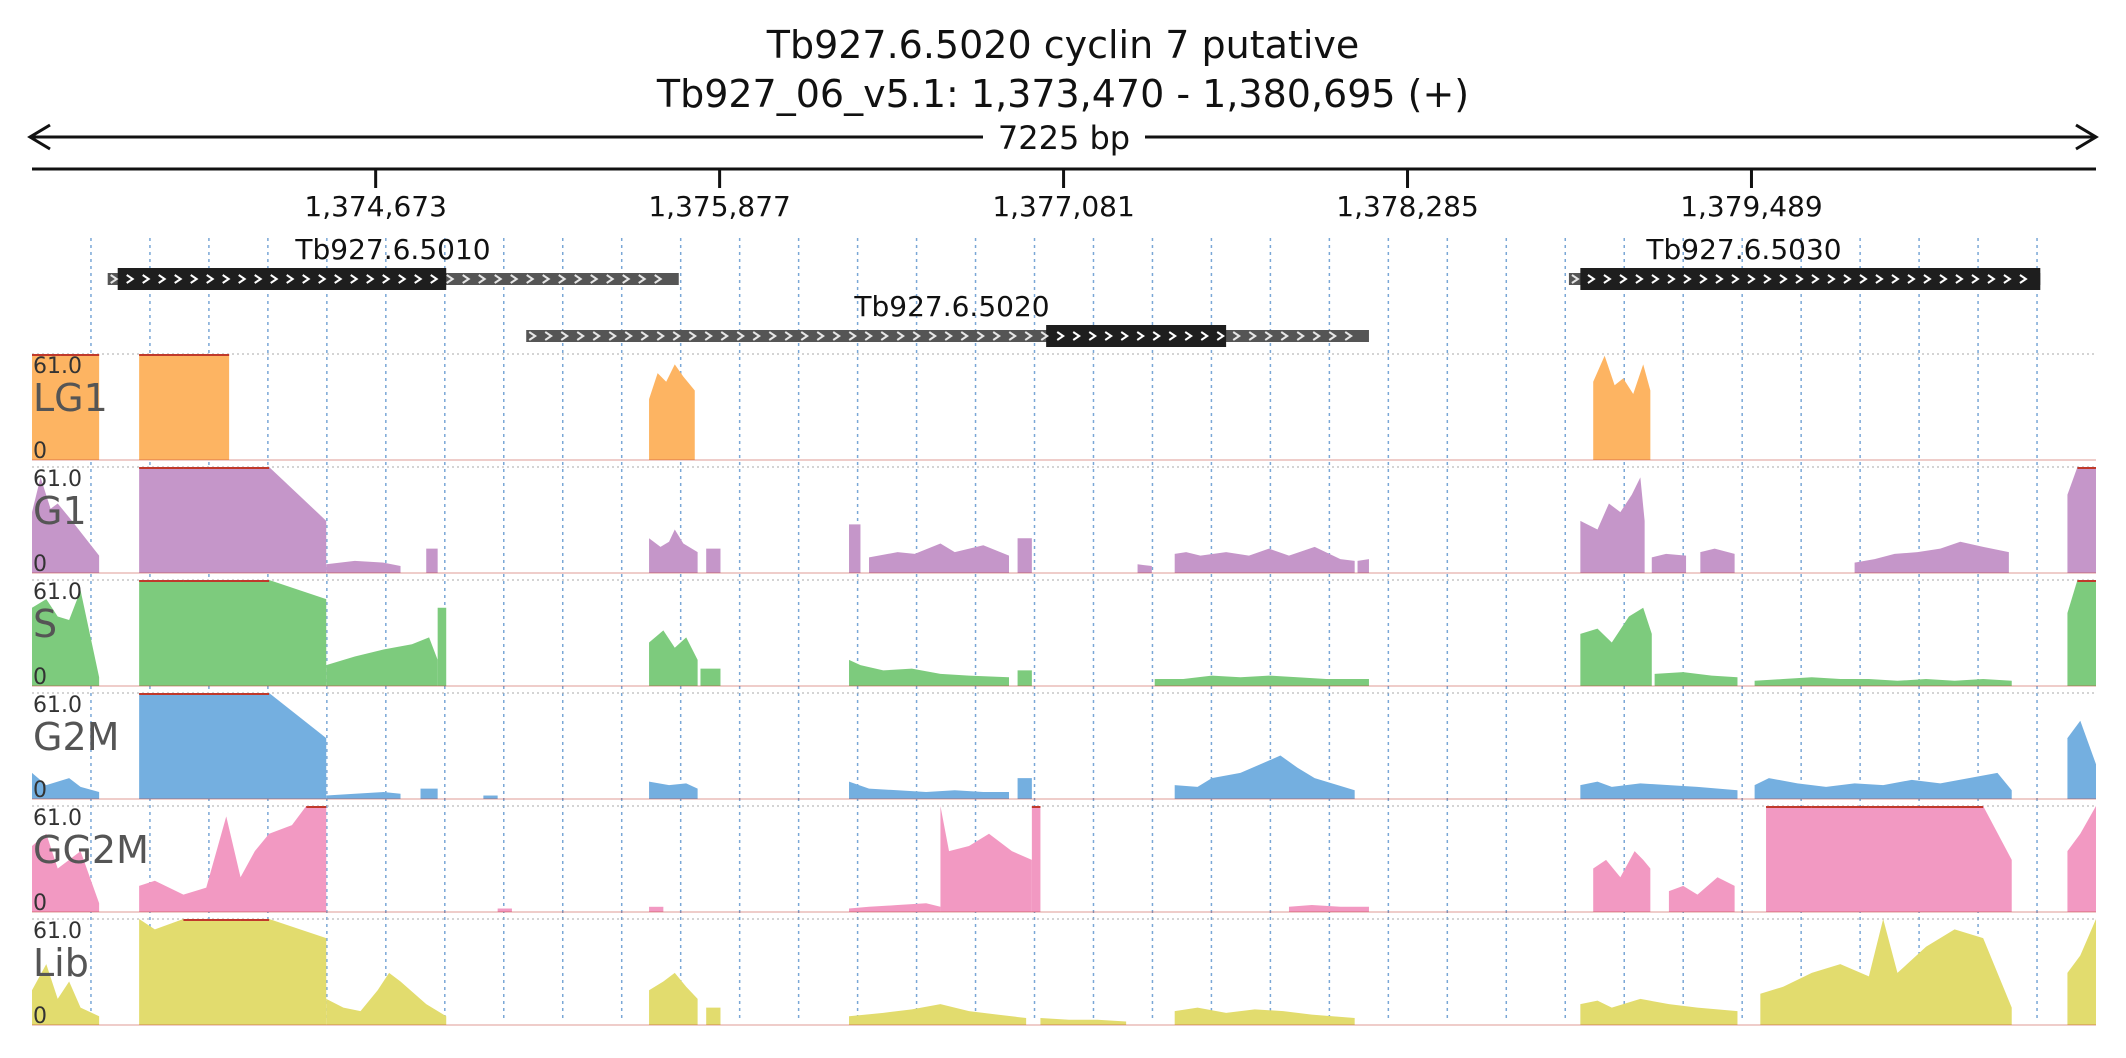  Describe the element at coordinates (951, 306) in the screenshot. I see `gene-label: Tb927.6.5020` at that location.